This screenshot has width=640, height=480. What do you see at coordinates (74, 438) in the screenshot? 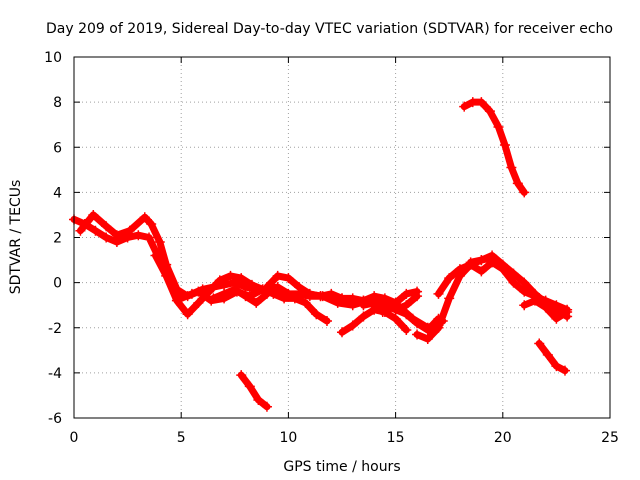
I see `x-tick-label: 0` at bounding box center [74, 438].